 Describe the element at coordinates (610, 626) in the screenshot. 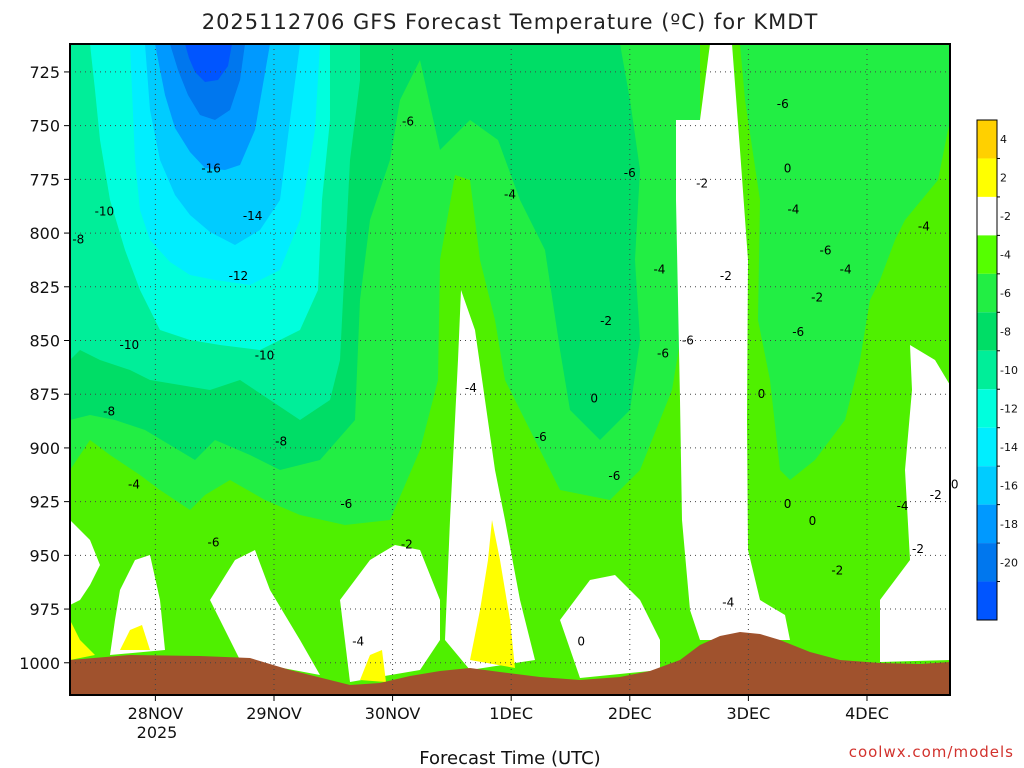

I see `region-above-minus2-f` at that location.